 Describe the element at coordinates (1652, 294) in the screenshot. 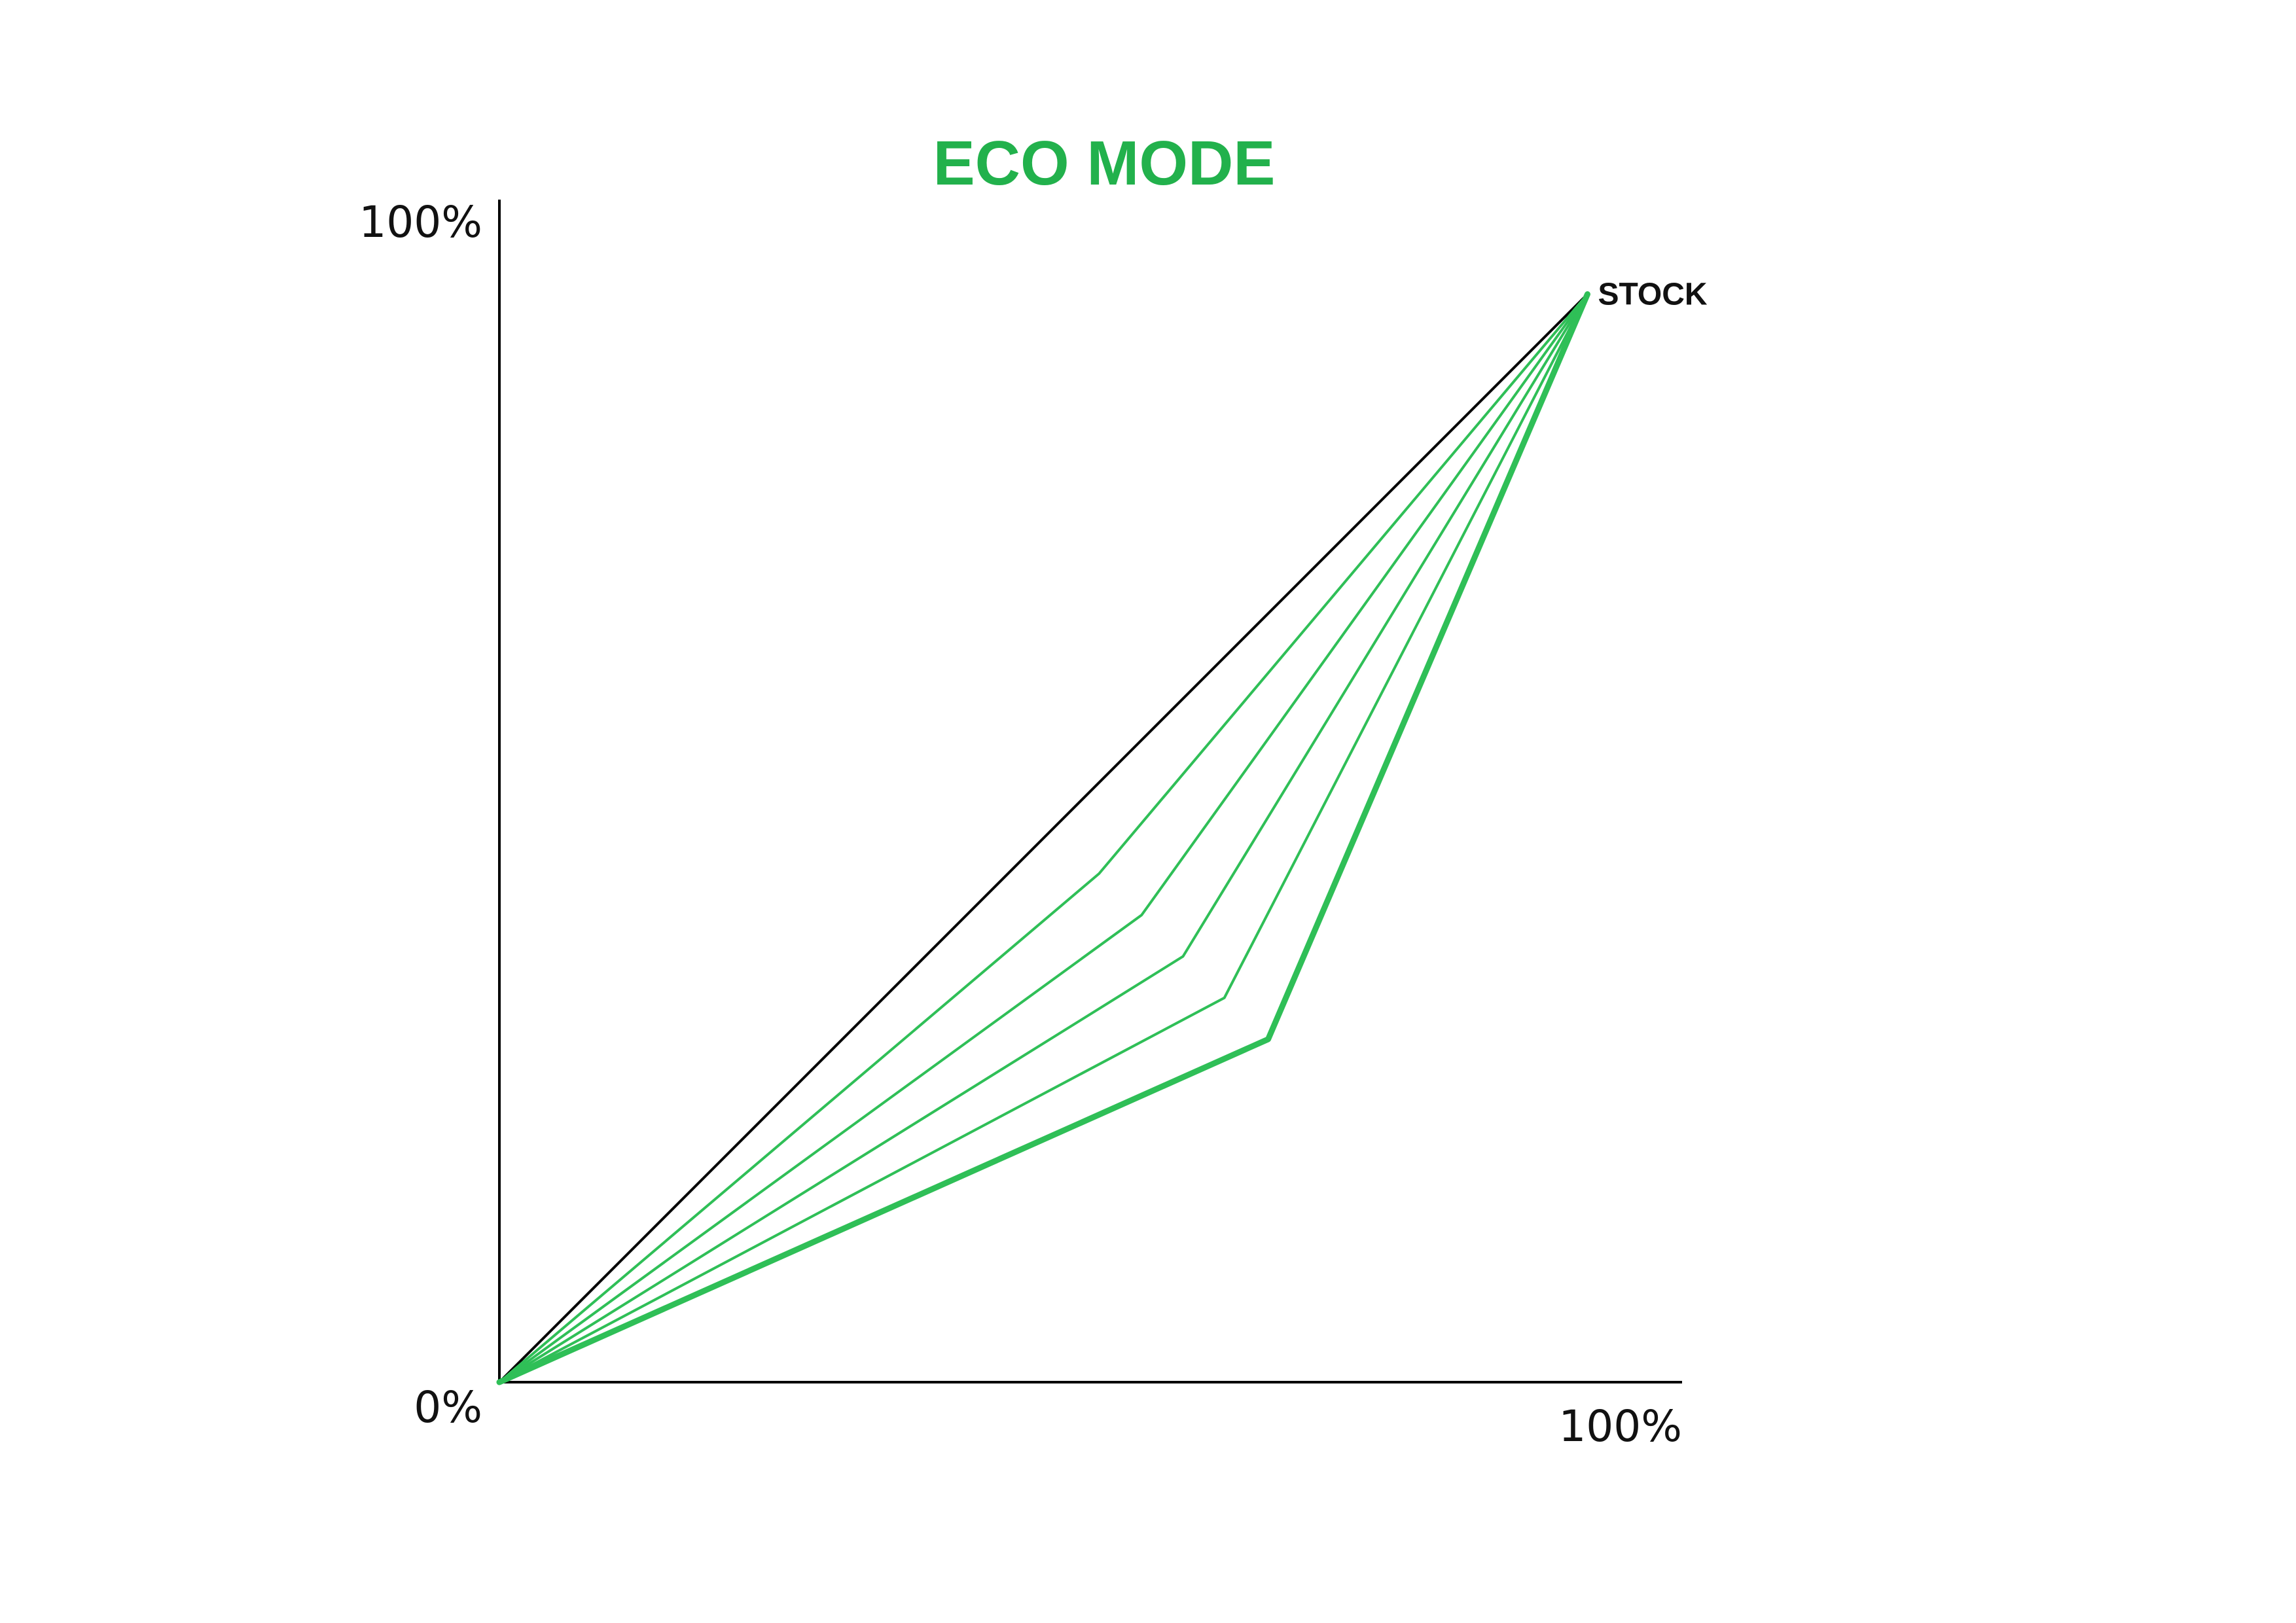

I see `stock-annotation: STOCK` at that location.